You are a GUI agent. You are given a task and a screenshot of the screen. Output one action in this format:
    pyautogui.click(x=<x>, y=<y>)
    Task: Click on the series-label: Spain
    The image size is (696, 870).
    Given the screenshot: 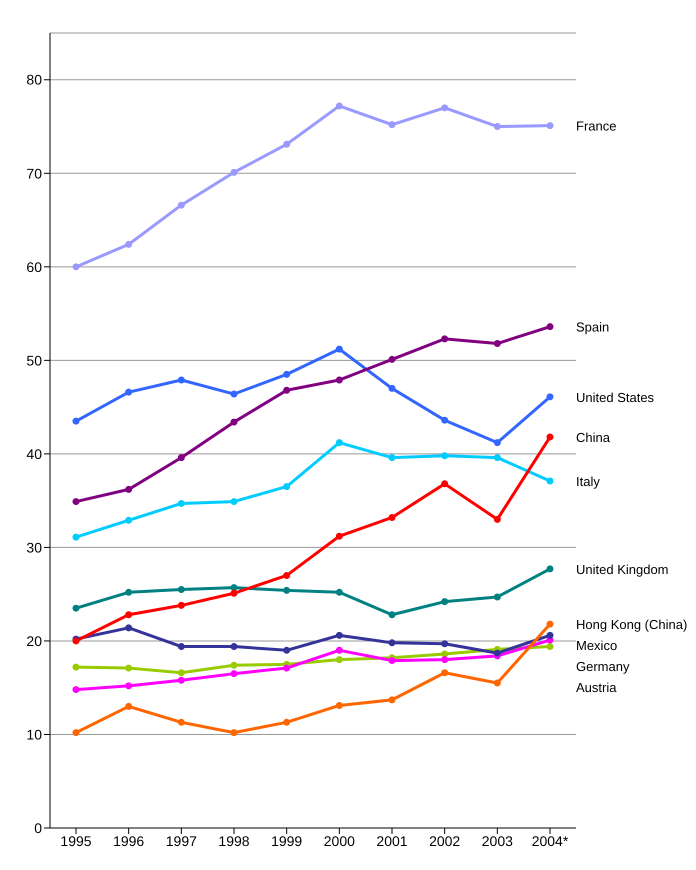 What is the action you would take?
    pyautogui.click(x=593, y=327)
    